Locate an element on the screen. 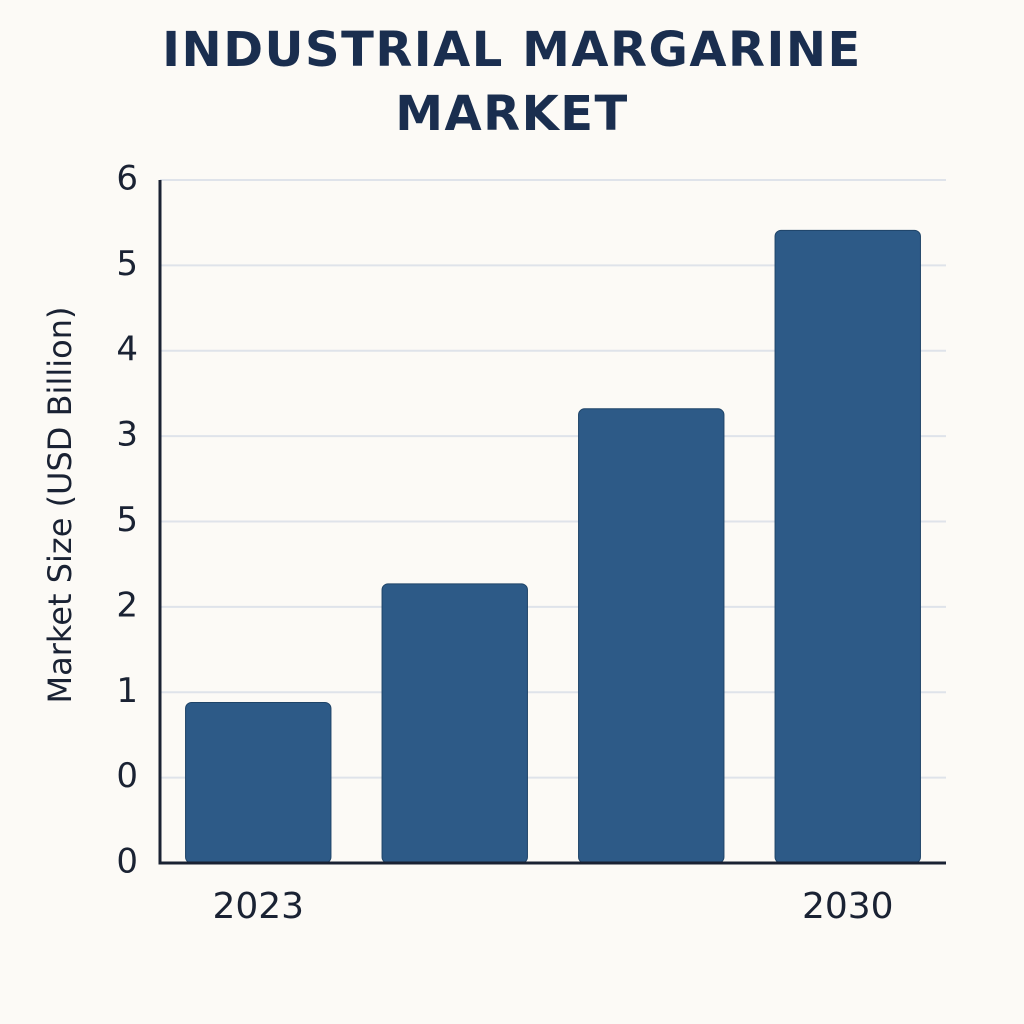  x-tick-label: 2023 is located at coordinates (258, 906).